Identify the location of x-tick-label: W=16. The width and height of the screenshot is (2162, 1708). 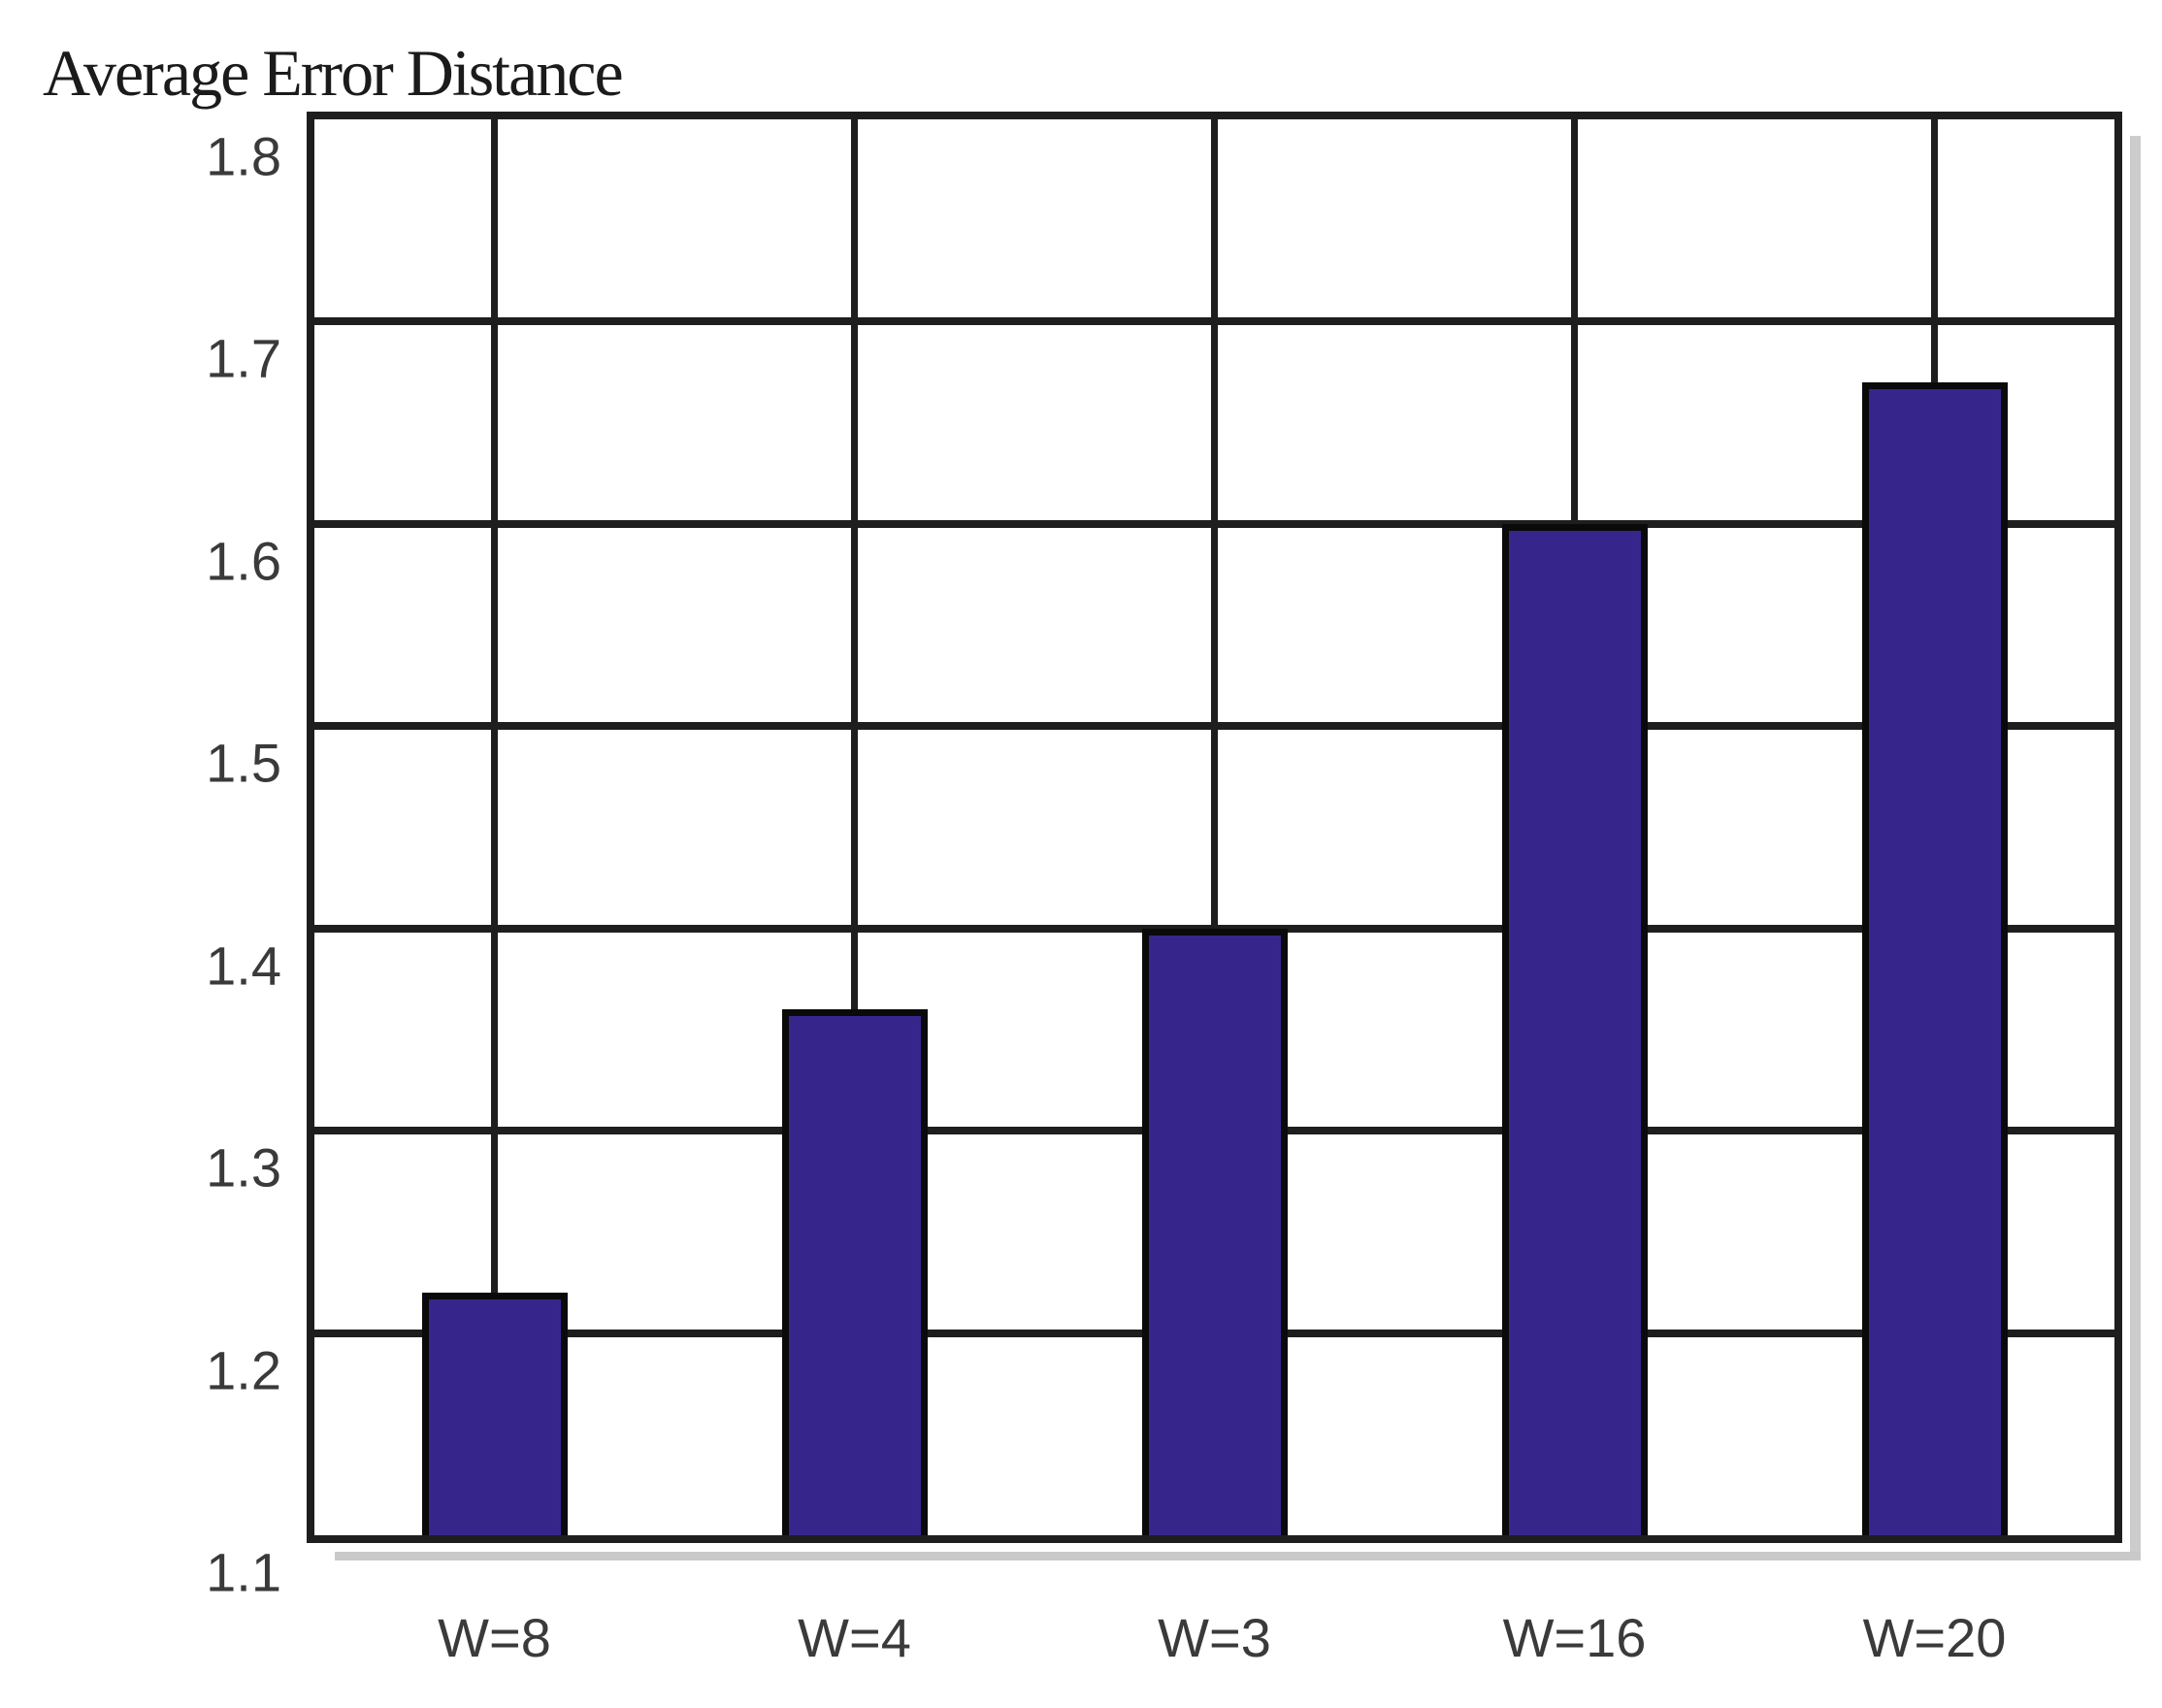
(1574, 1637).